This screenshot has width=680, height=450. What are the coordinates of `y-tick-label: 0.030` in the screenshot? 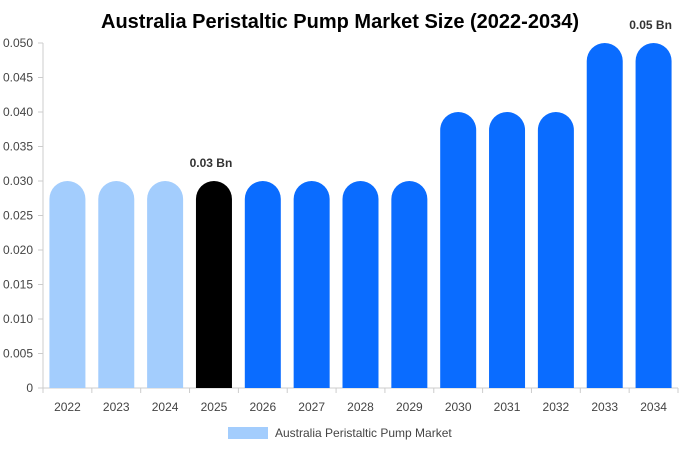 It's located at (18, 181).